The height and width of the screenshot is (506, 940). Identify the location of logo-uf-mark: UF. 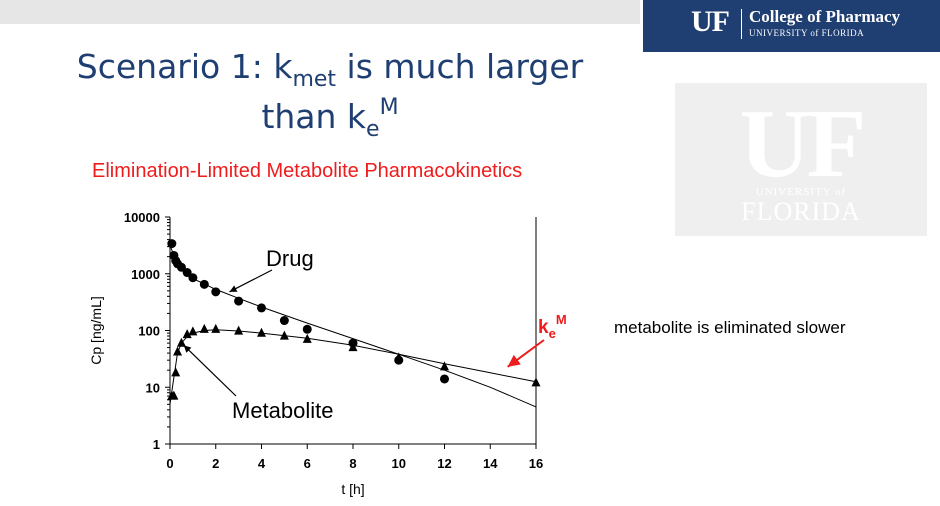
(710, 21).